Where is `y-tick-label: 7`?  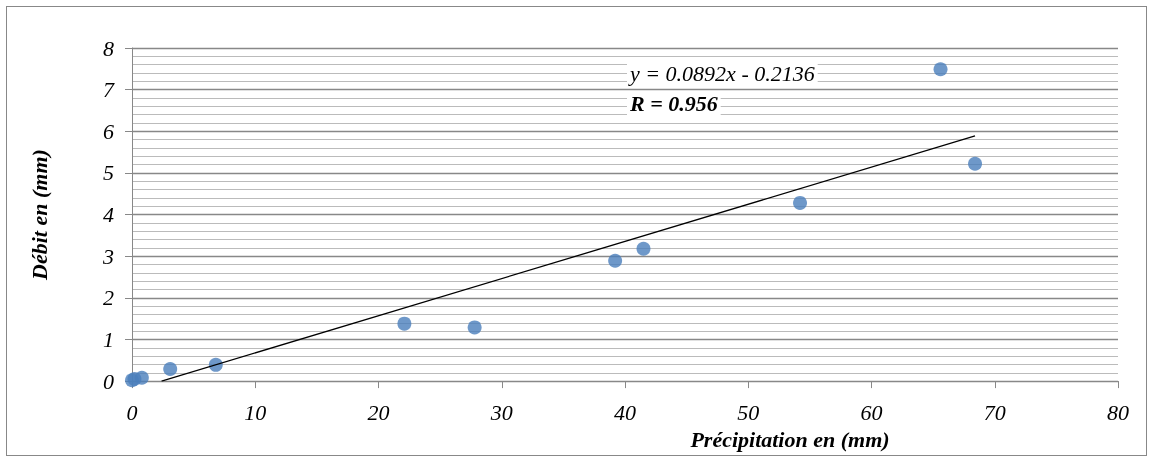
y-tick-label: 7 is located at coordinates (109, 90).